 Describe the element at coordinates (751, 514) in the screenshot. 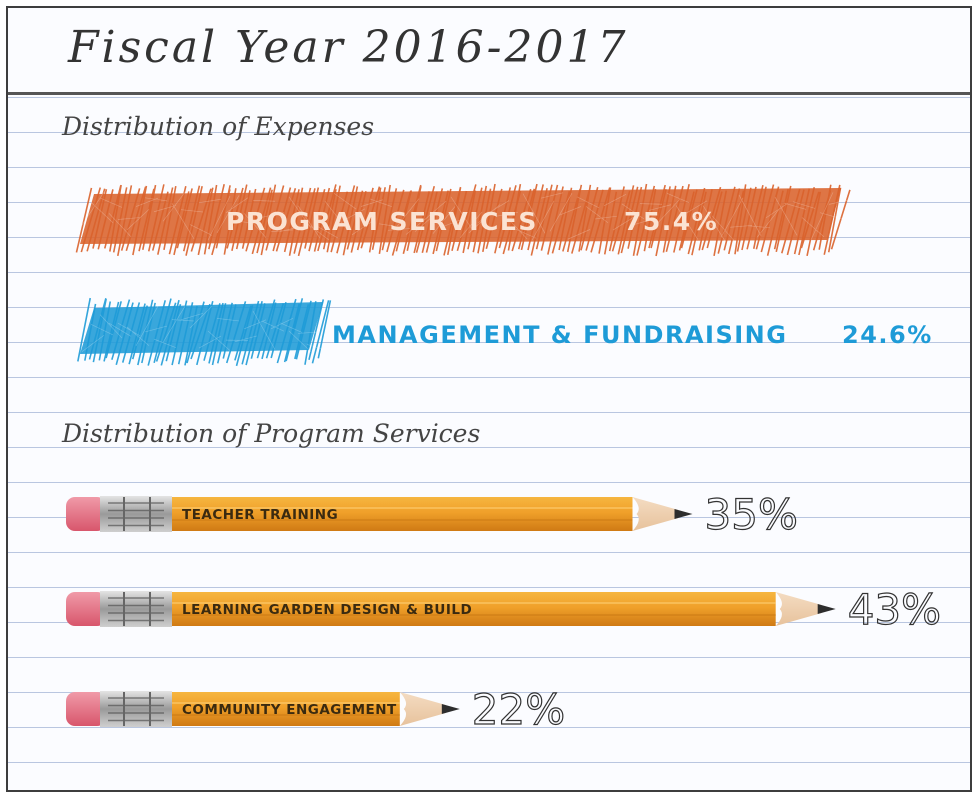

I see `pencil-value-teacher-training: 35%` at that location.